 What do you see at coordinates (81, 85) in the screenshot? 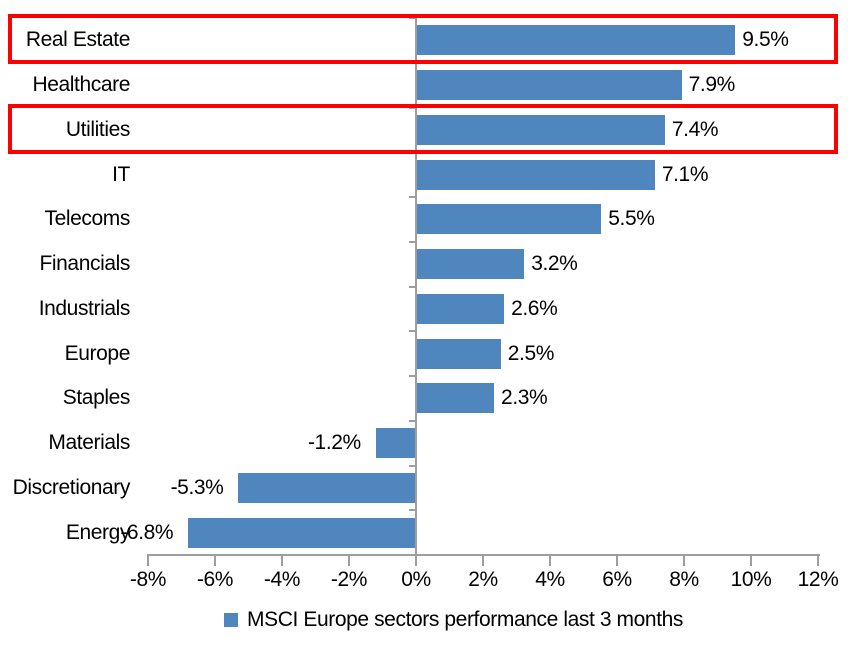
I see `category-label: Healthcare` at bounding box center [81, 85].